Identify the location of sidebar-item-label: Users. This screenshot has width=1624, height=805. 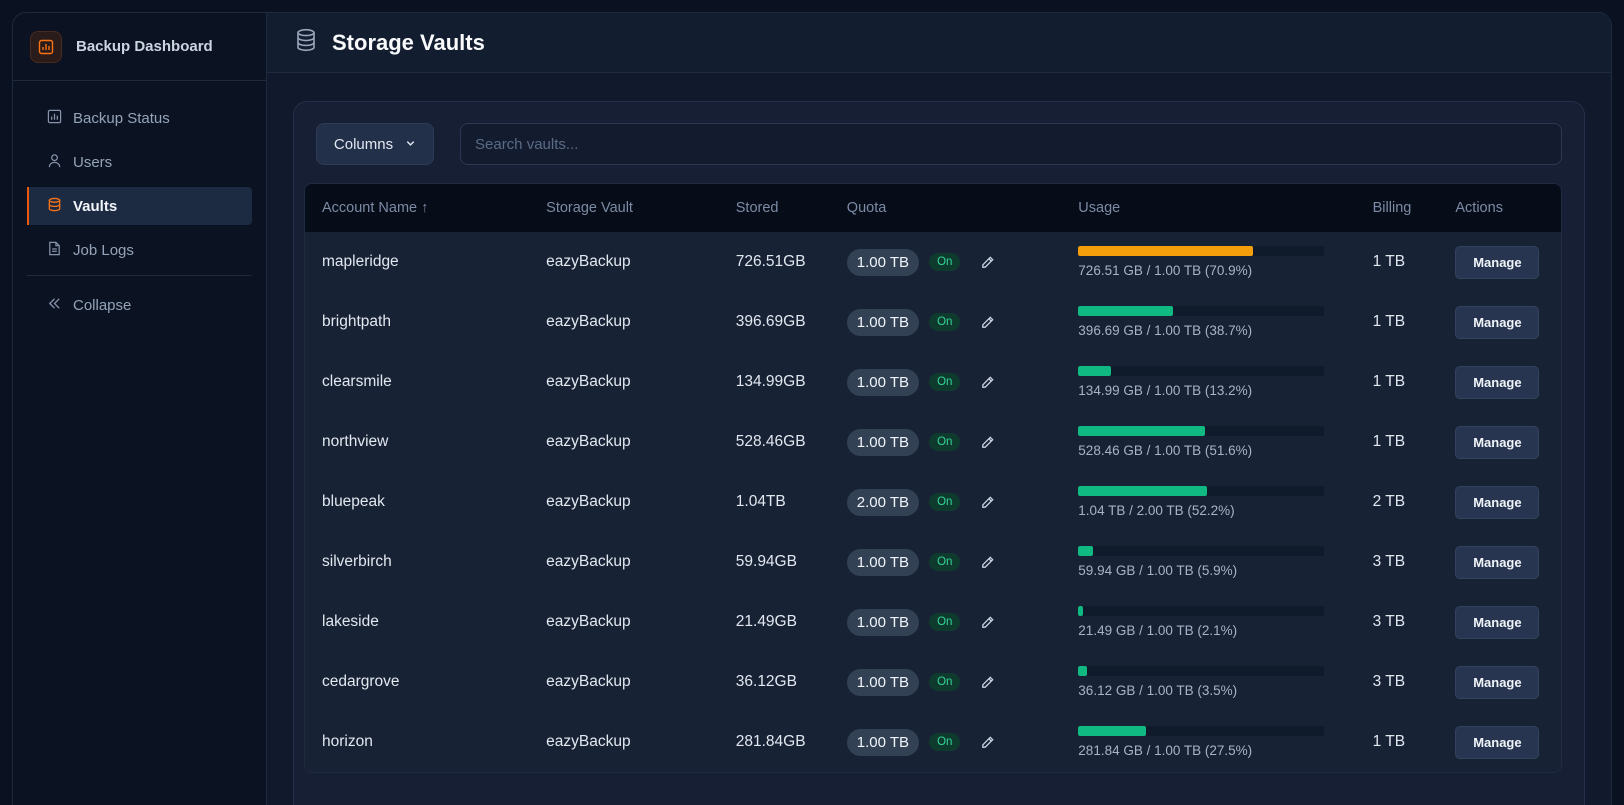
(93, 162).